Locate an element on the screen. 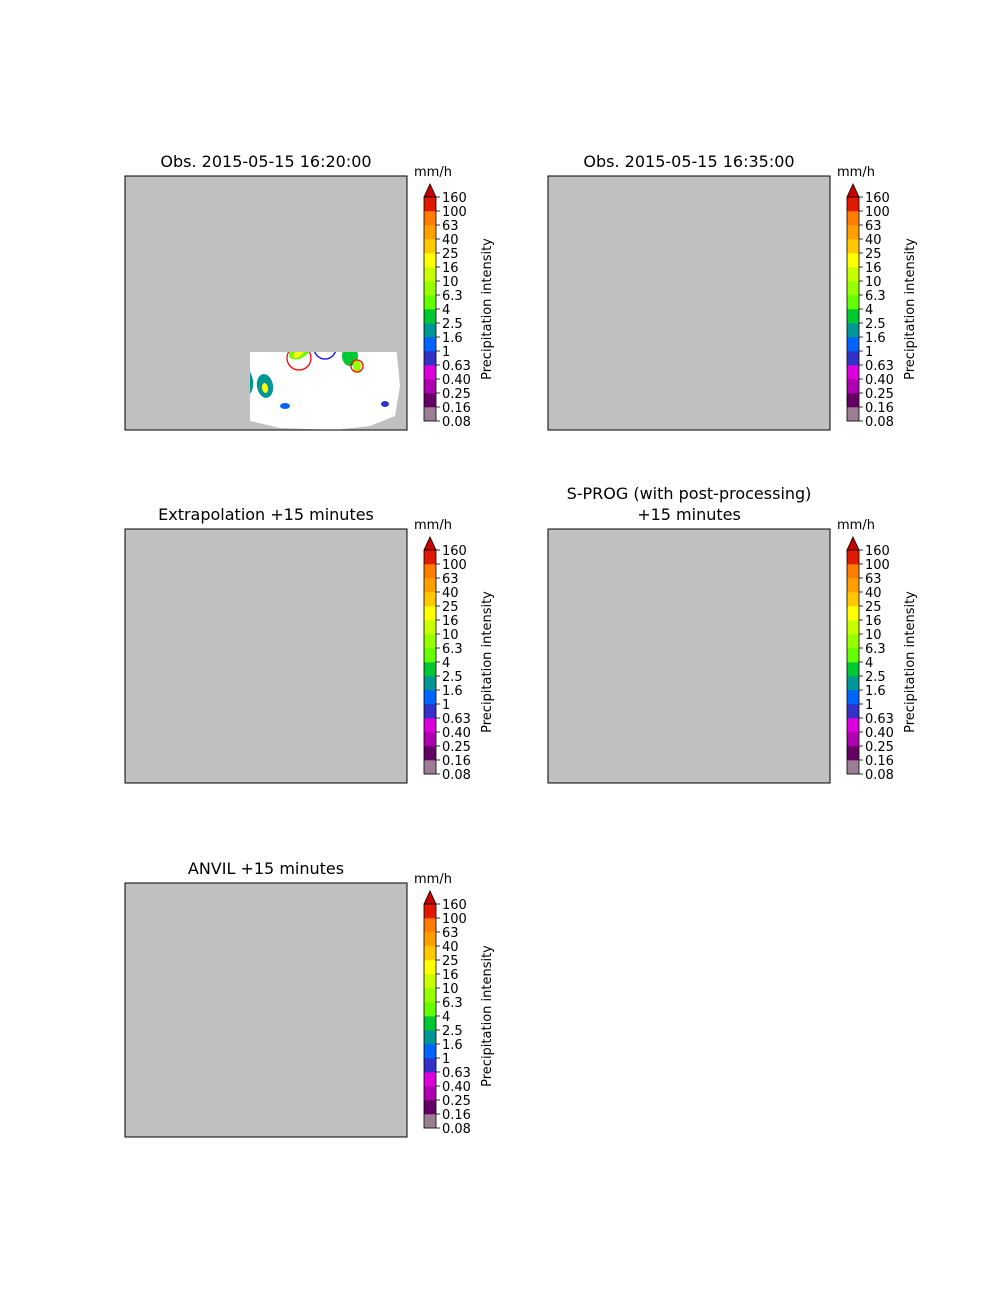  panel-title: S-PROG (with post-processing) is located at coordinates (689, 493).